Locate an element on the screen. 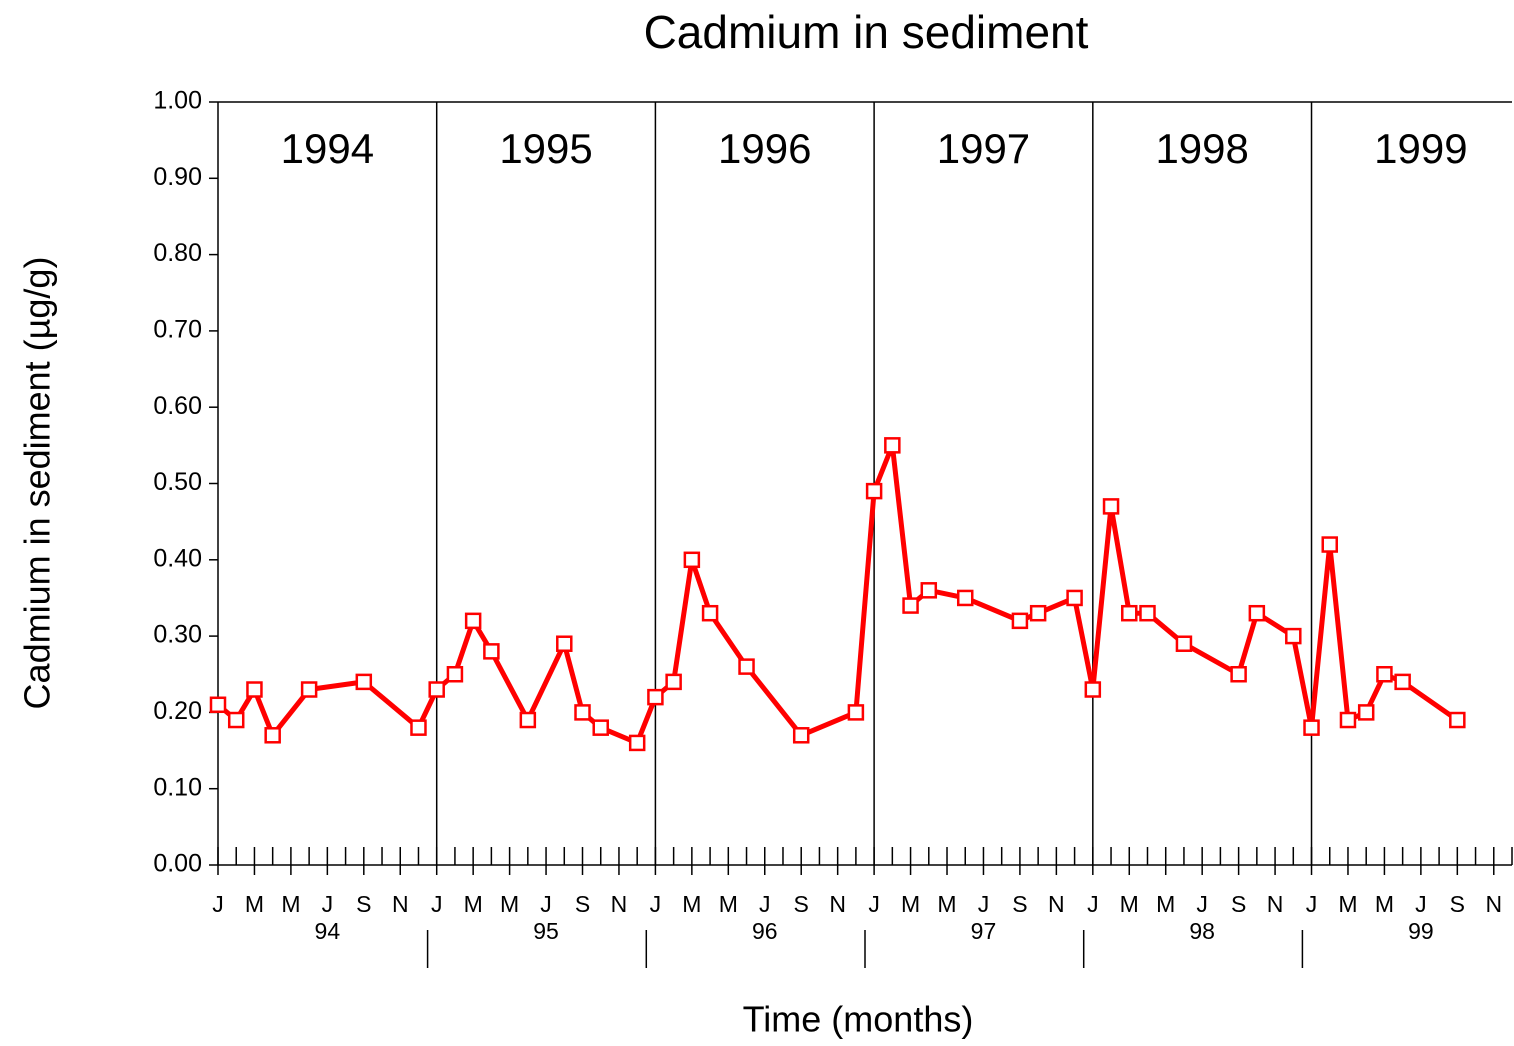 The height and width of the screenshot is (1046, 1514). y-tick-label: 0.00 is located at coordinates (177, 864).